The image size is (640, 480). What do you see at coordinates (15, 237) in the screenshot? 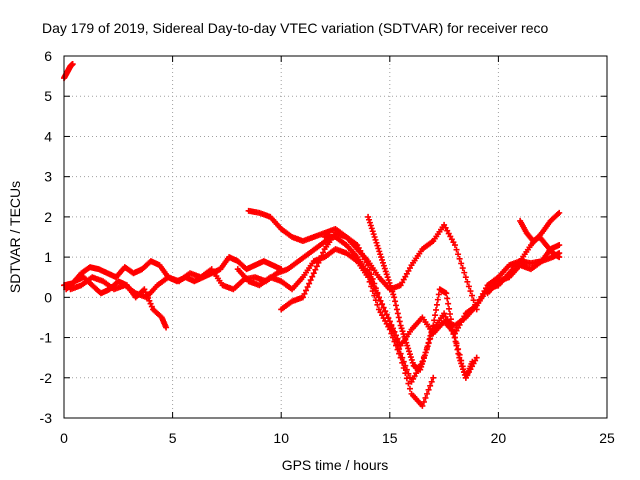
I see `y-axis-label: SDTVAR / TECUs` at bounding box center [15, 237].